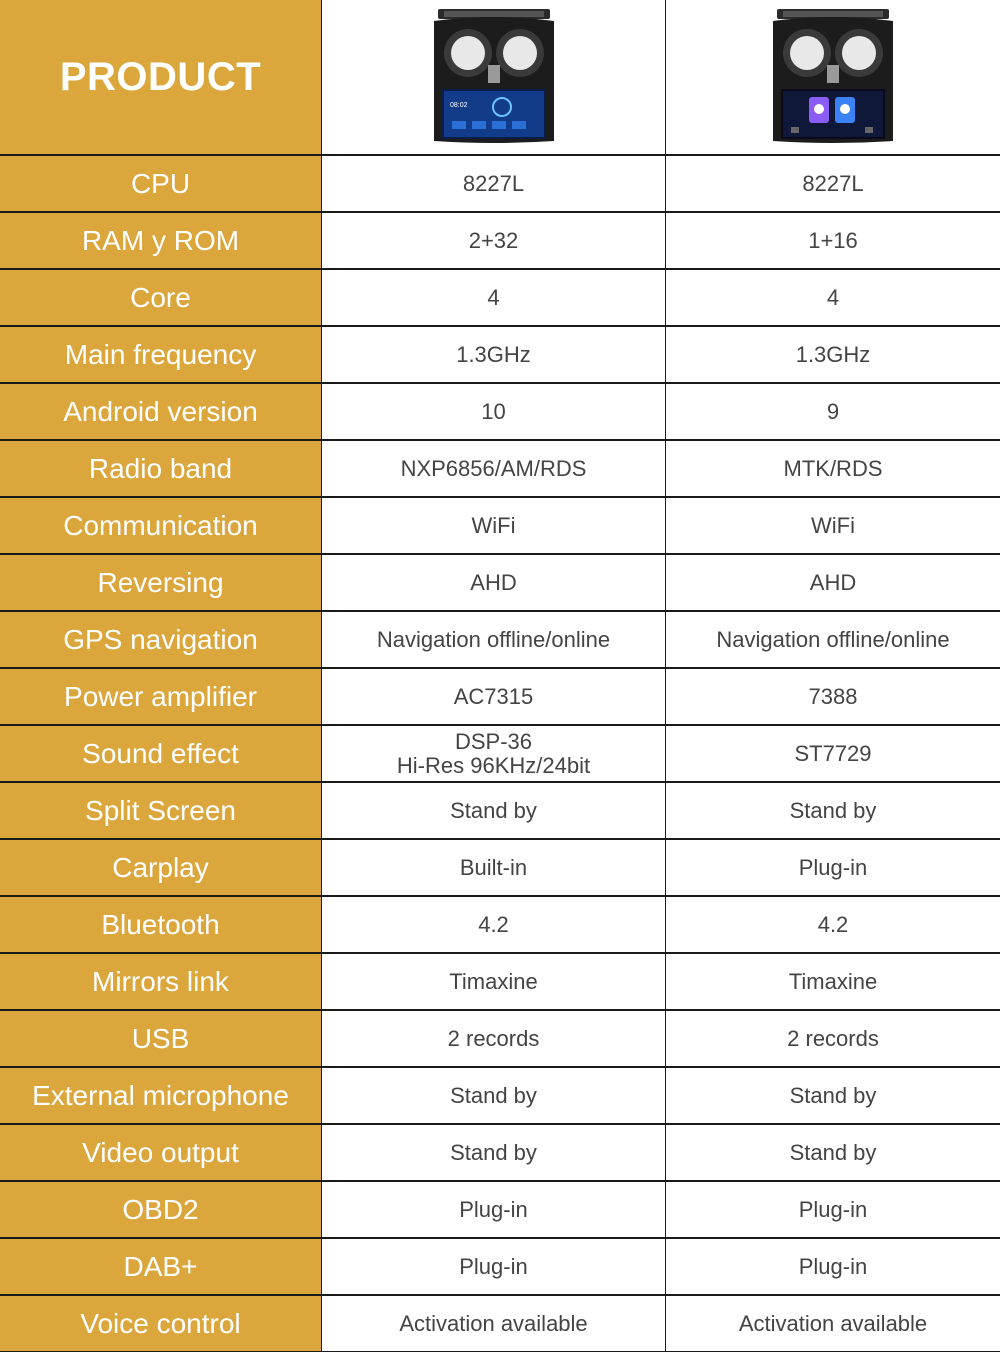 Image resolution: width=1000 pixels, height=1352 pixels. I want to click on spec-value-product-1: 4.2, so click(493, 924).